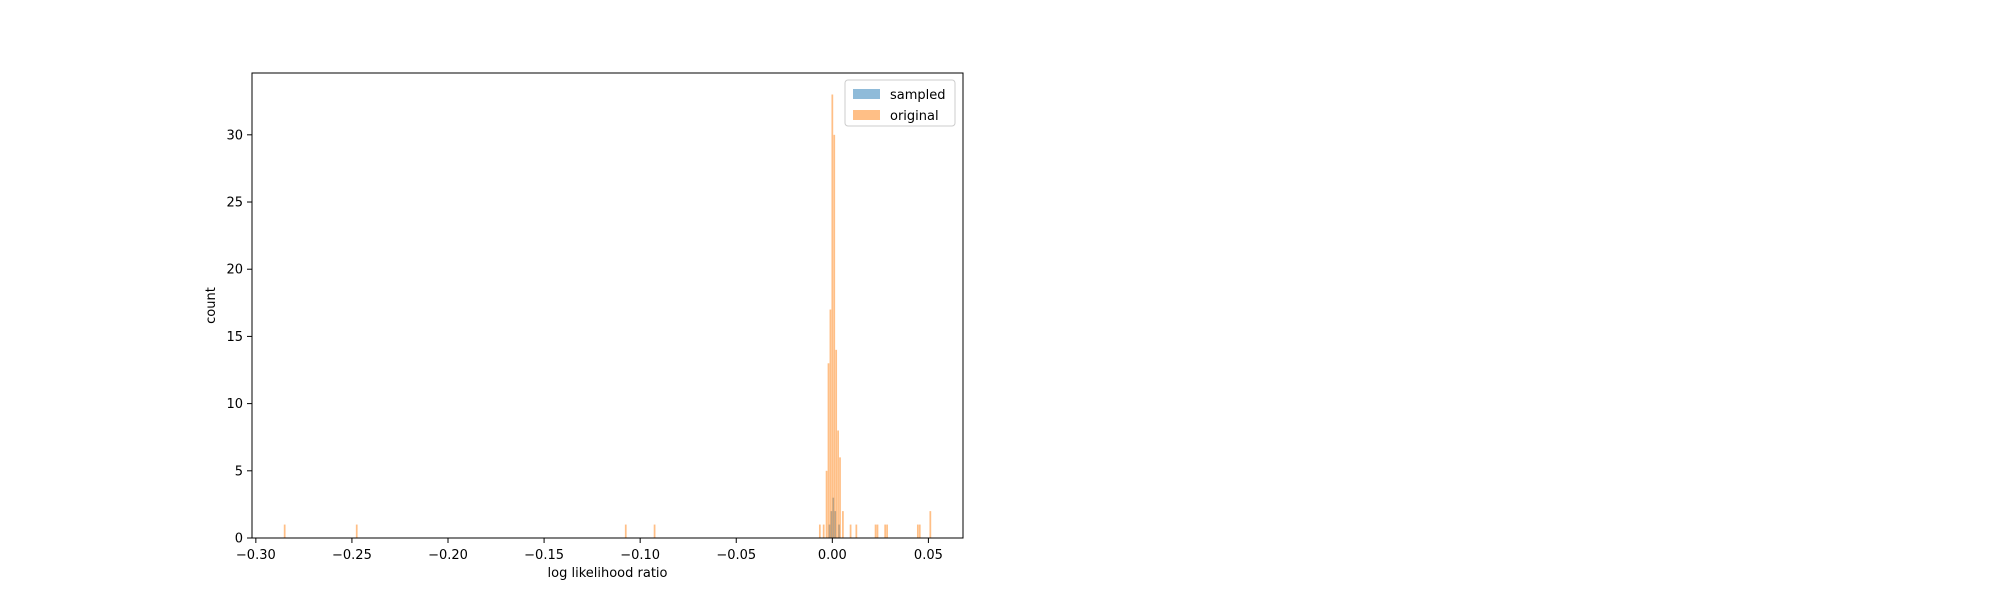  I want to click on y-tick-label: 20, so click(234, 270).